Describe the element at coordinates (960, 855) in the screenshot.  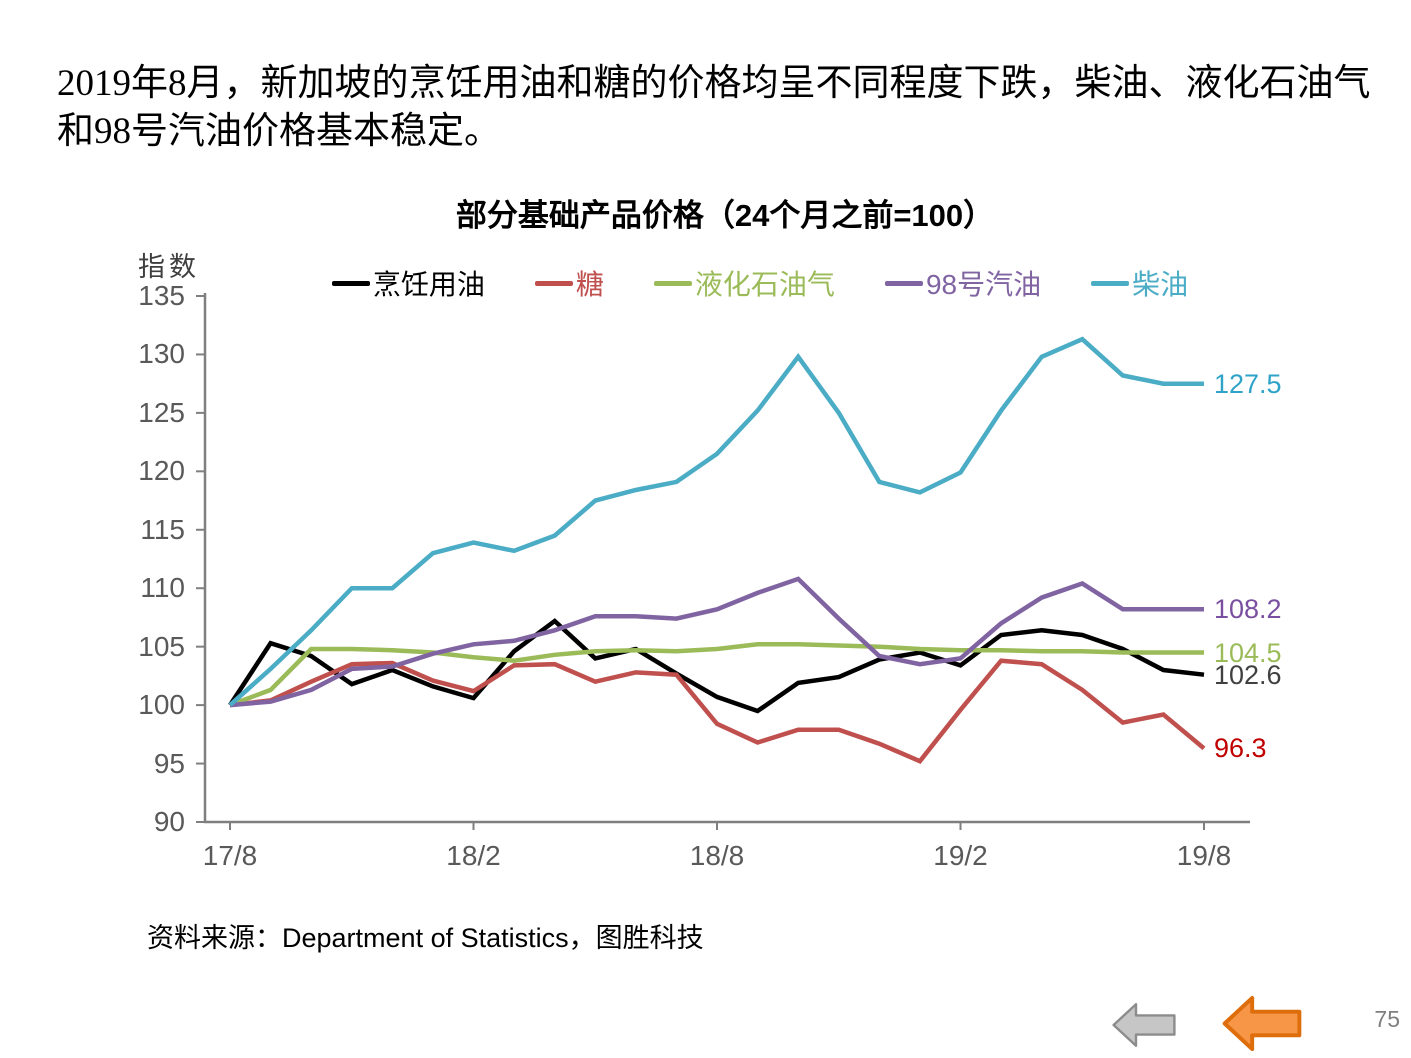
I see `x-tick-label-19/2: 19/2` at that location.